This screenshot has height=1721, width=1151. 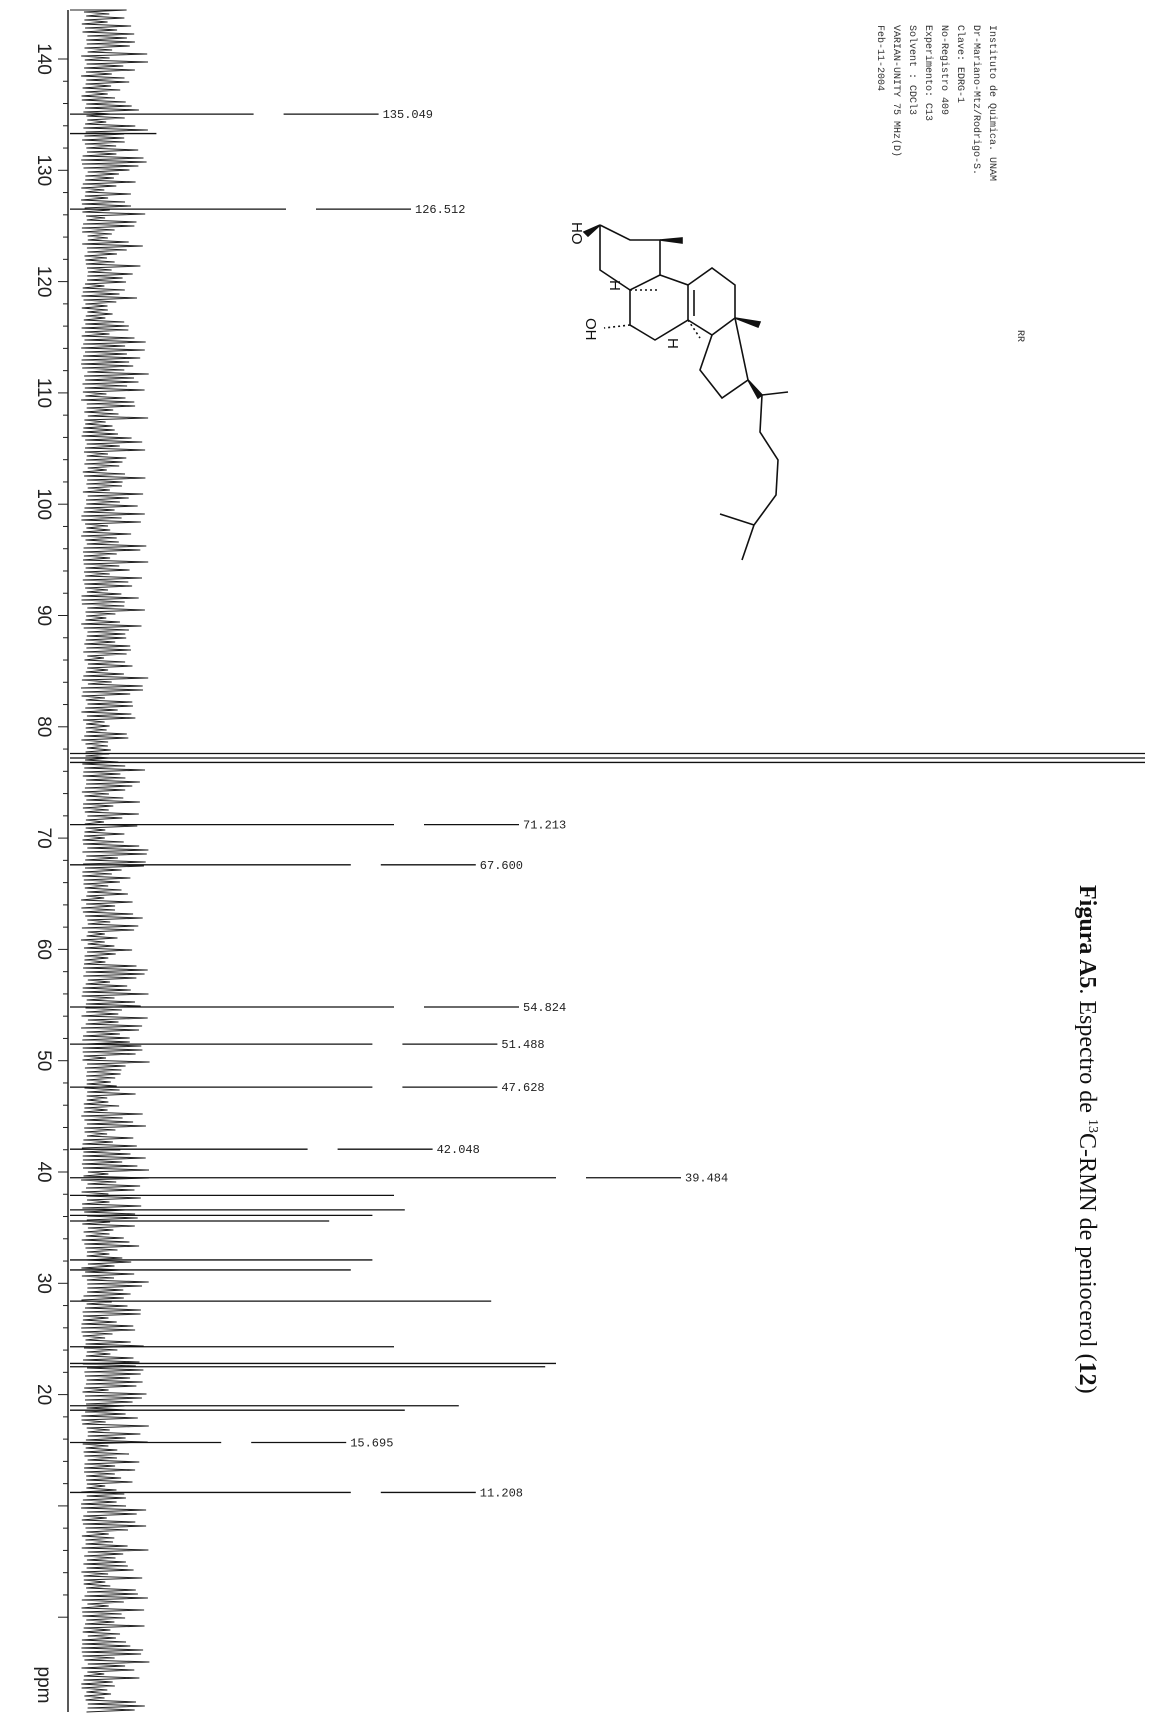 I want to click on ring-d, so click(x=724, y=358).